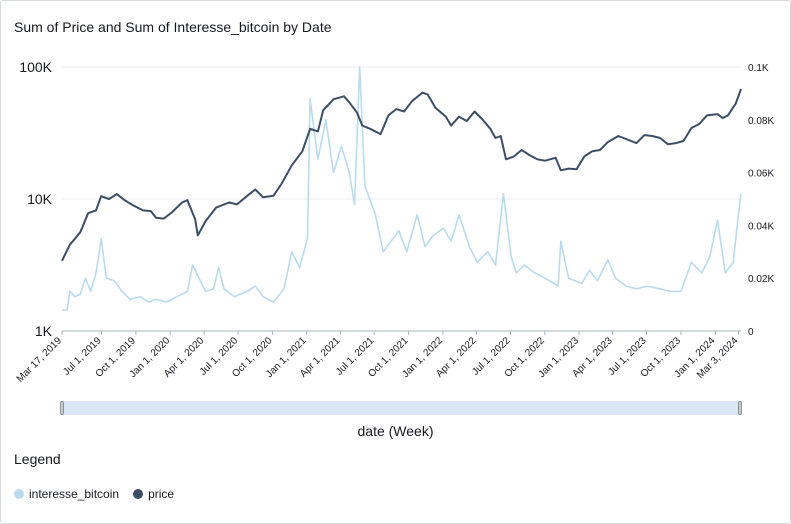  Describe the element at coordinates (761, 279) in the screenshot. I see `y-right-tick-label: 0.02K` at that location.